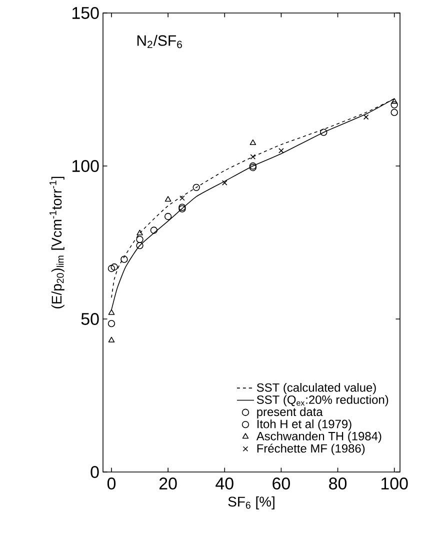 This screenshot has width=433, height=537. What do you see at coordinates (304, 425) in the screenshot?
I see `legend-label: Itoh H et al (1979)` at bounding box center [304, 425].